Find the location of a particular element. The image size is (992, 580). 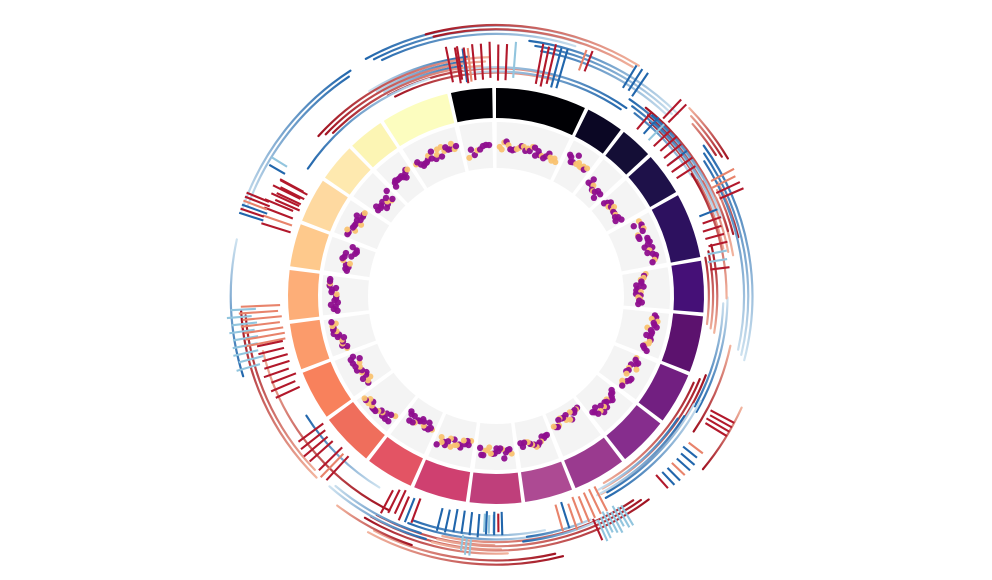

ideogram-sector-chr6 is located at coordinates (688, 286).